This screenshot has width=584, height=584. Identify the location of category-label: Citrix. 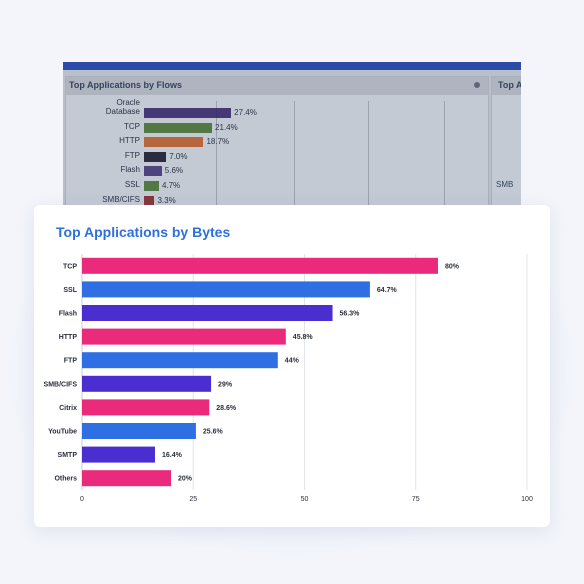
(68, 408).